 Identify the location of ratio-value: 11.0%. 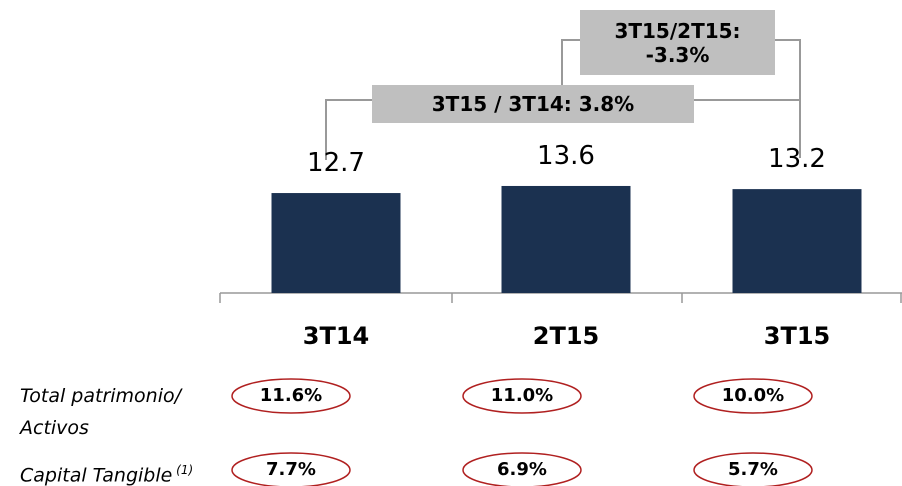
(522, 395).